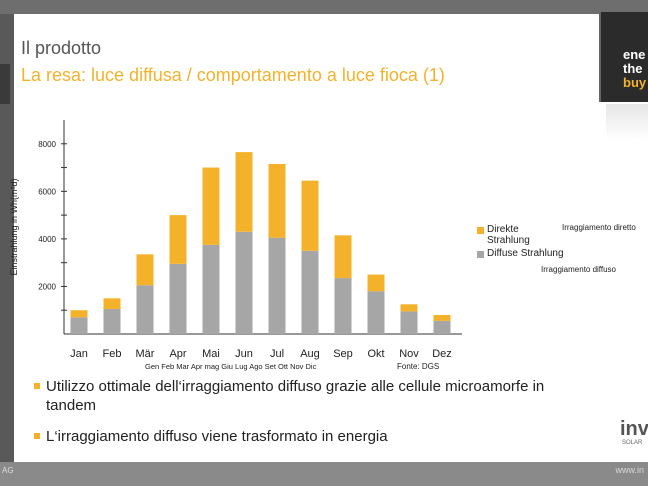  What do you see at coordinates (244, 354) in the screenshot?
I see `x-tick-label: Jun` at bounding box center [244, 354].